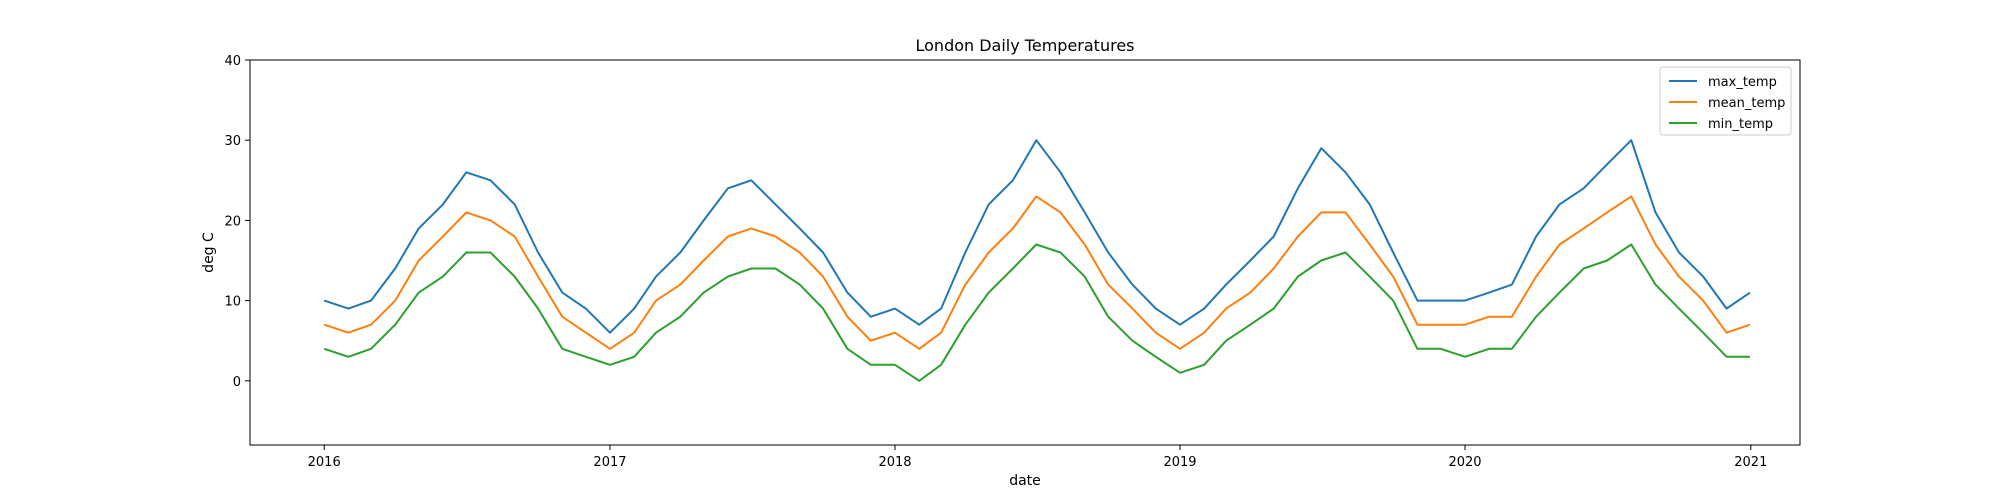  I want to click on y-axis: 0 10 20 30 40, so click(237, 222).